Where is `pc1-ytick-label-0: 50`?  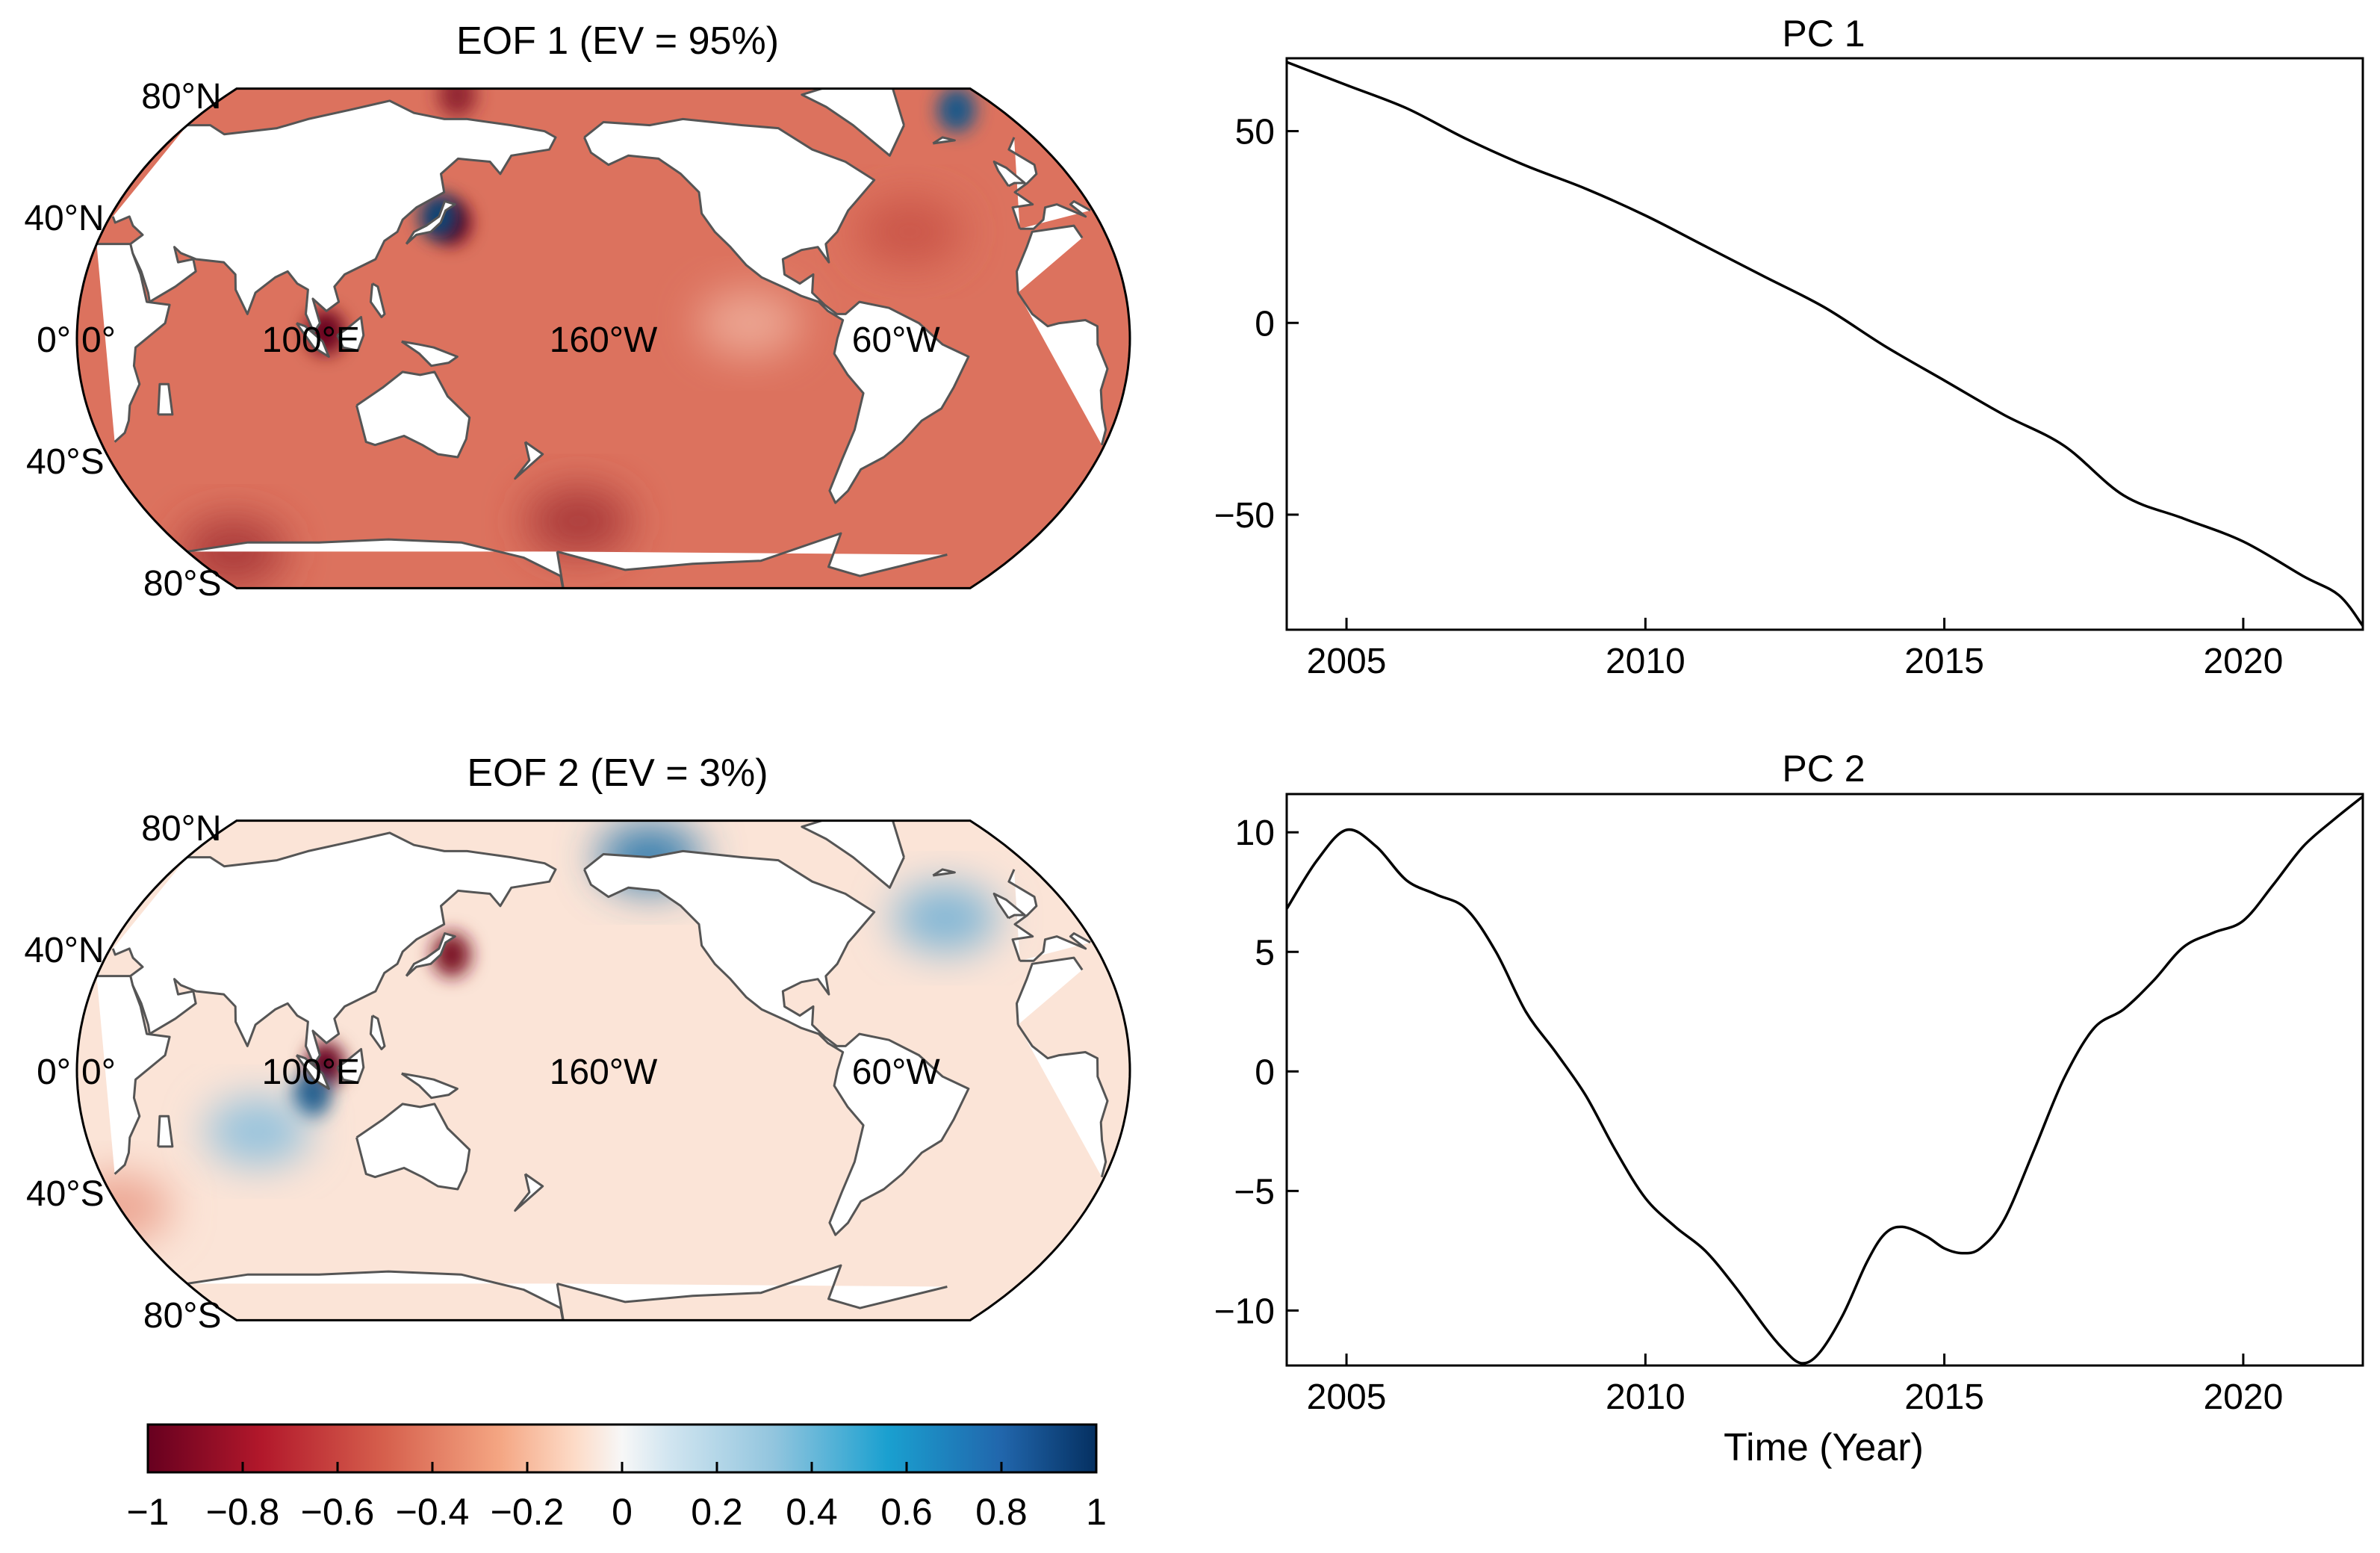
pc1-ytick-label-0: 50 is located at coordinates (1255, 132).